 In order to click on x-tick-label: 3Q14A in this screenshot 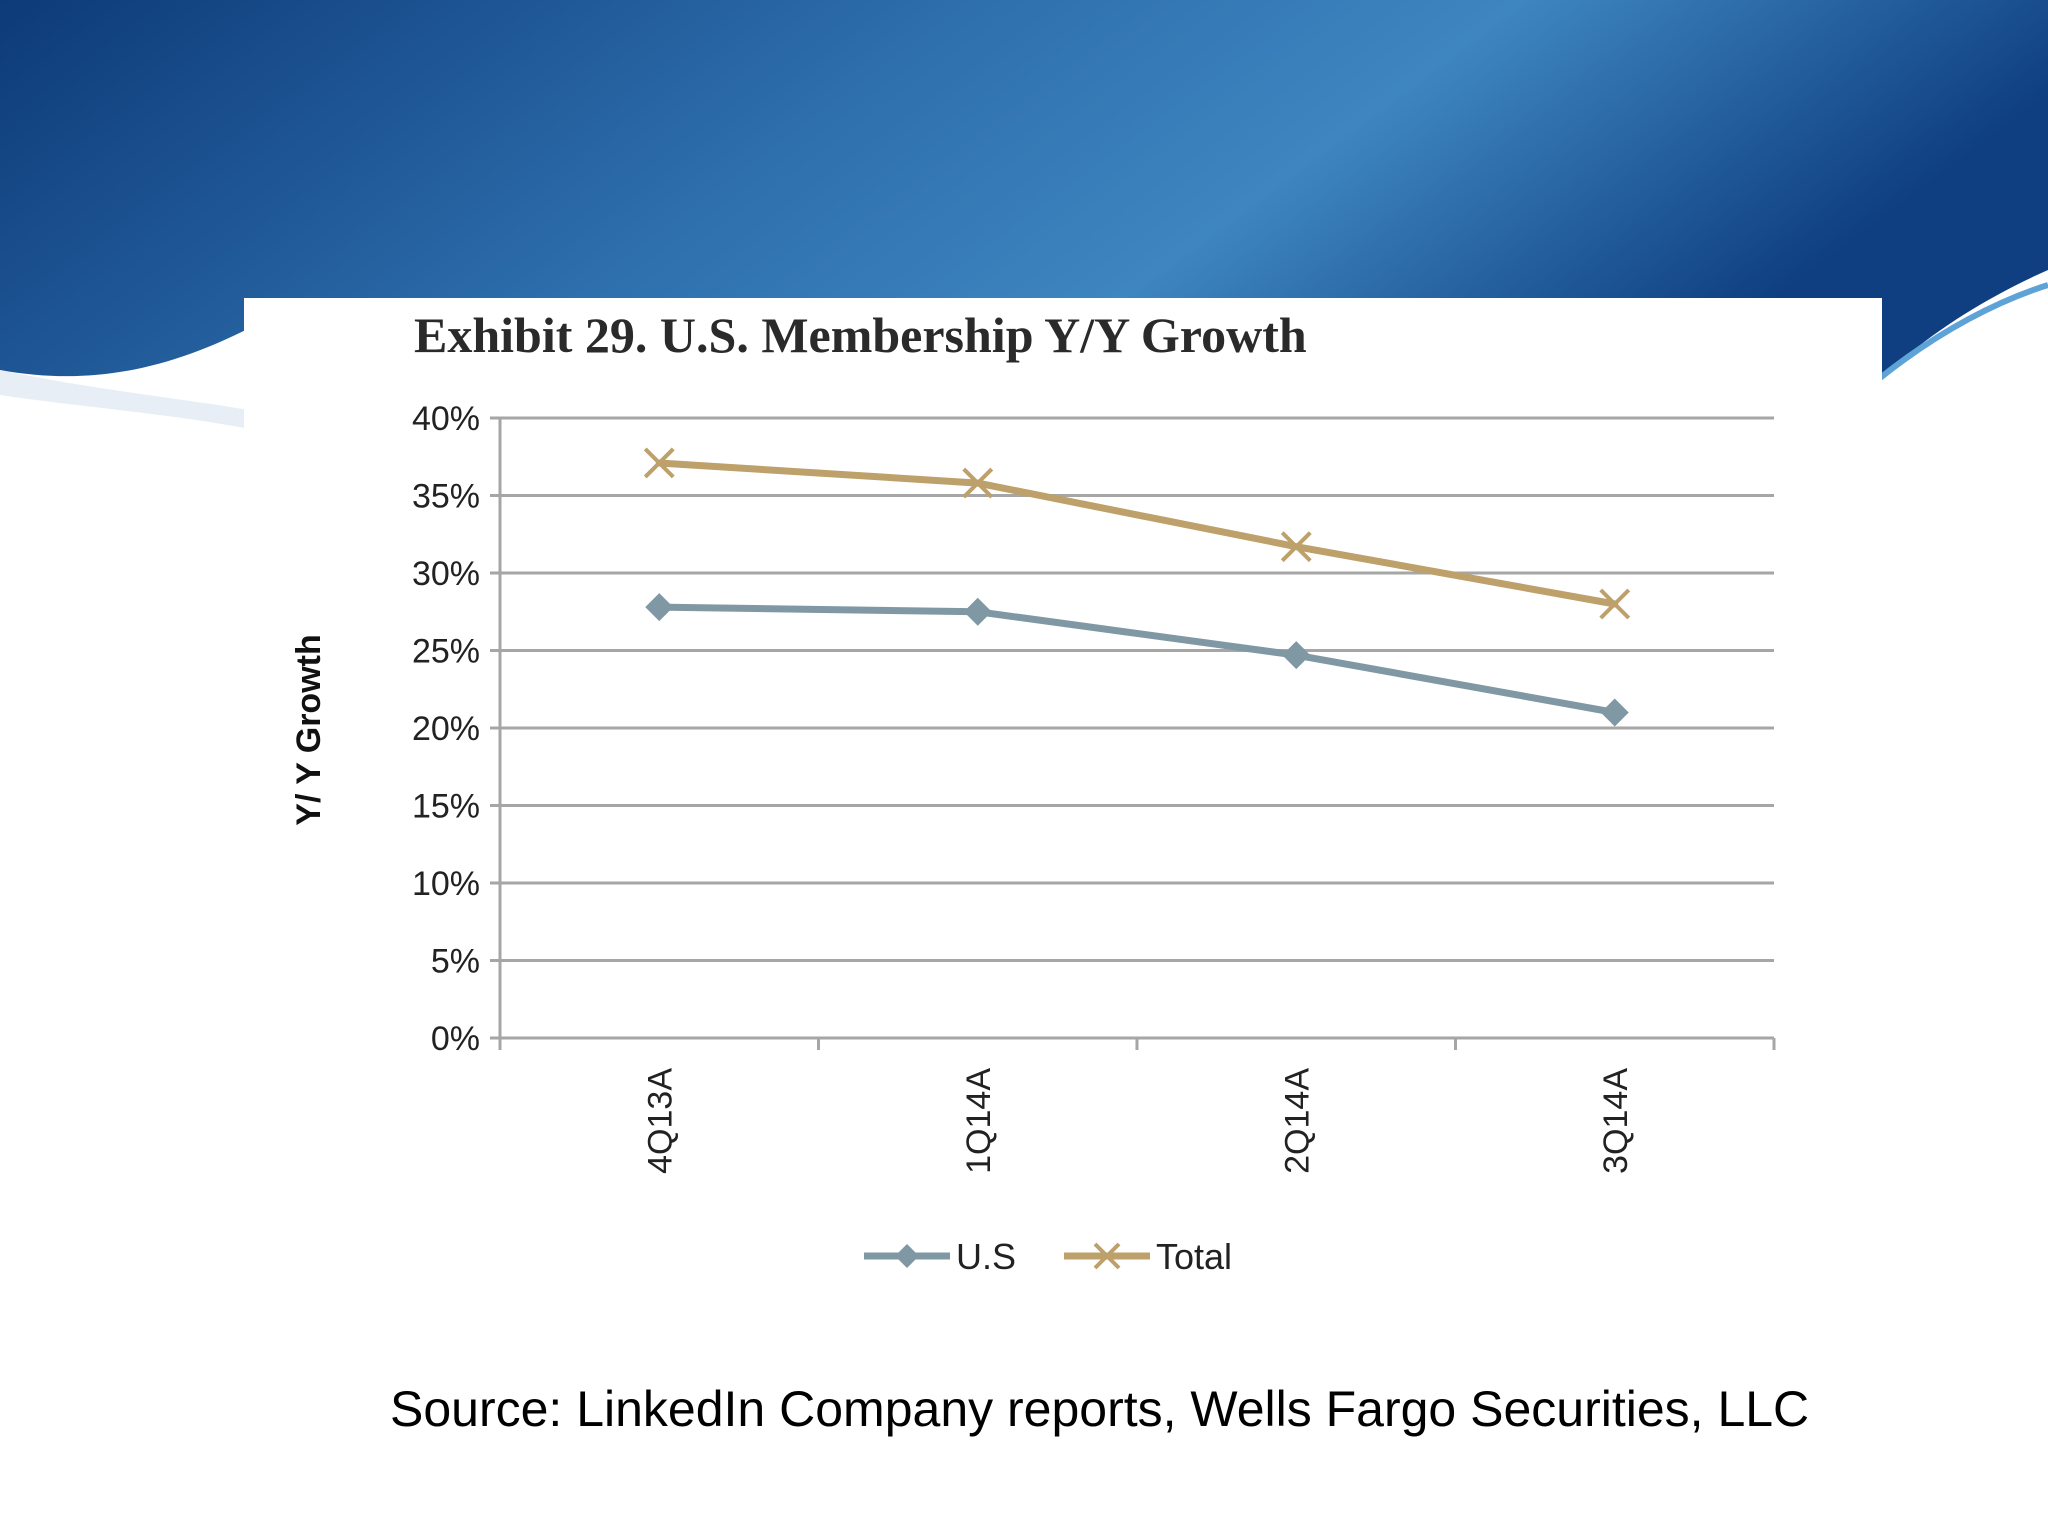, I will do `click(1616, 1121)`.